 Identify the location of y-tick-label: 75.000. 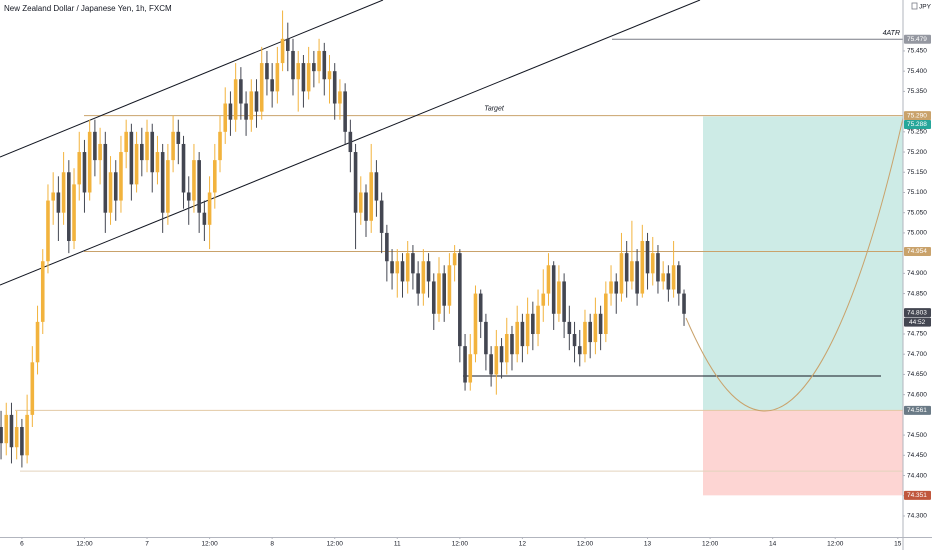
(917, 233).